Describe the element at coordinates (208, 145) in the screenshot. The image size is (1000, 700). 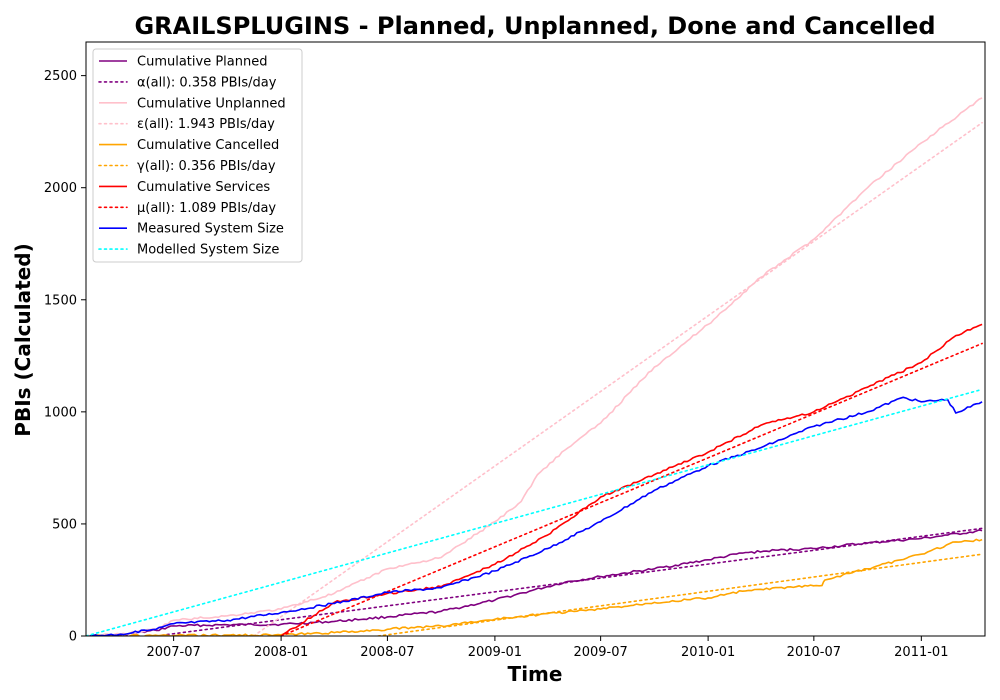
I see `legend-label: Cumulative Cancelled` at that location.